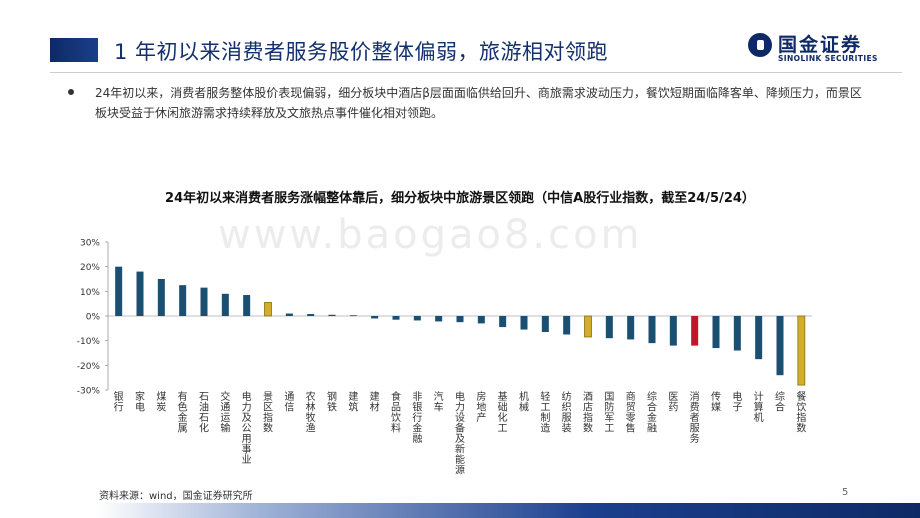 The image size is (920, 518). What do you see at coordinates (417, 418) in the screenshot?
I see `x-tick-label: 非银行金融` at bounding box center [417, 418].